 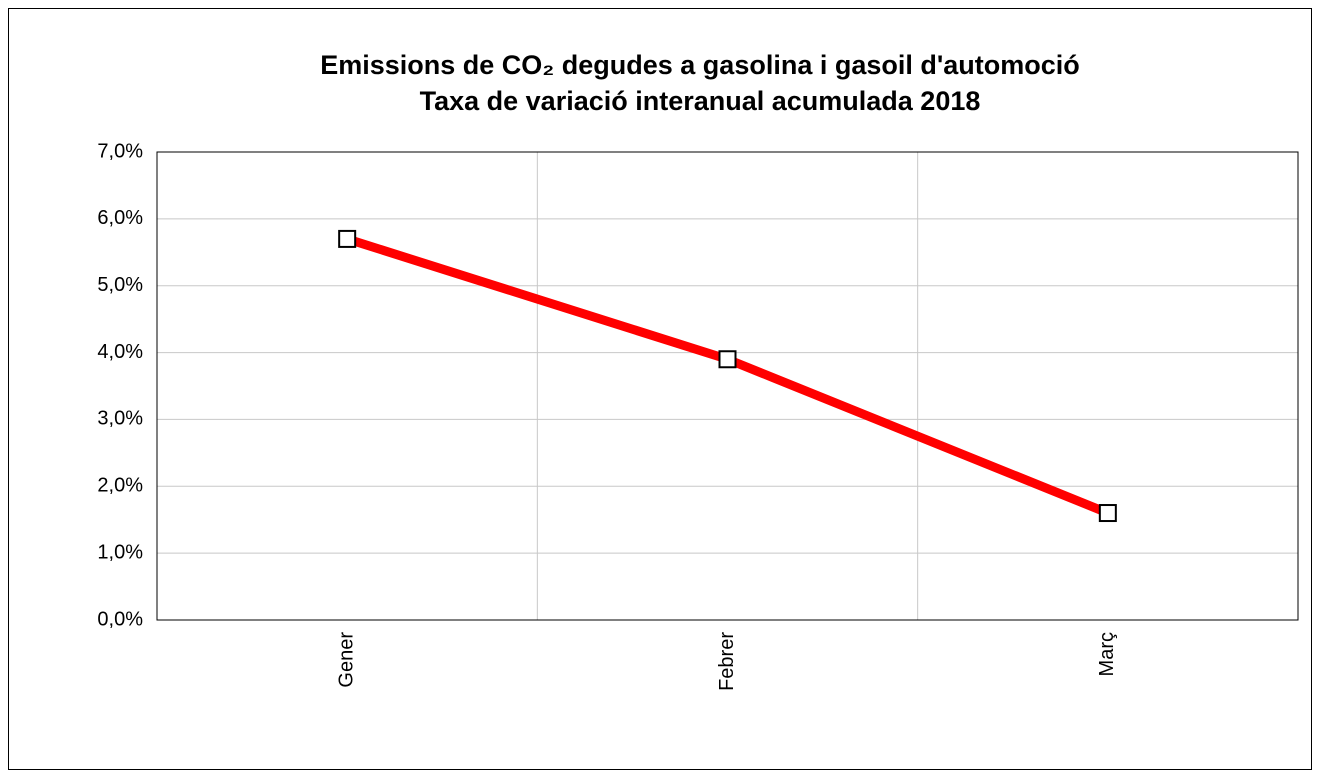 I want to click on y-tick-label: 6,0%, so click(x=120, y=218).